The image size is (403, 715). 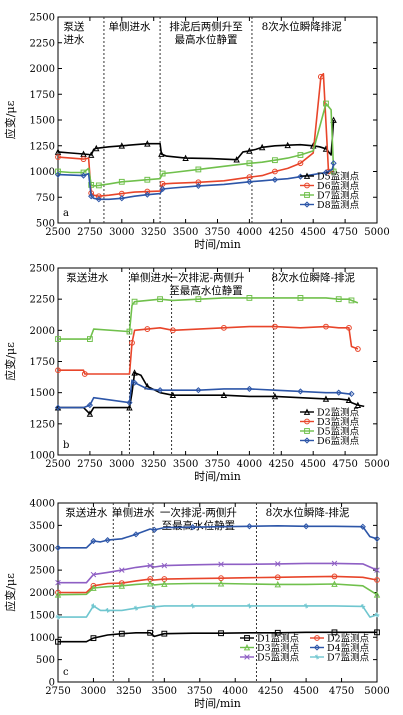 I want to click on x-tick-label: 3000, so click(x=93, y=691).